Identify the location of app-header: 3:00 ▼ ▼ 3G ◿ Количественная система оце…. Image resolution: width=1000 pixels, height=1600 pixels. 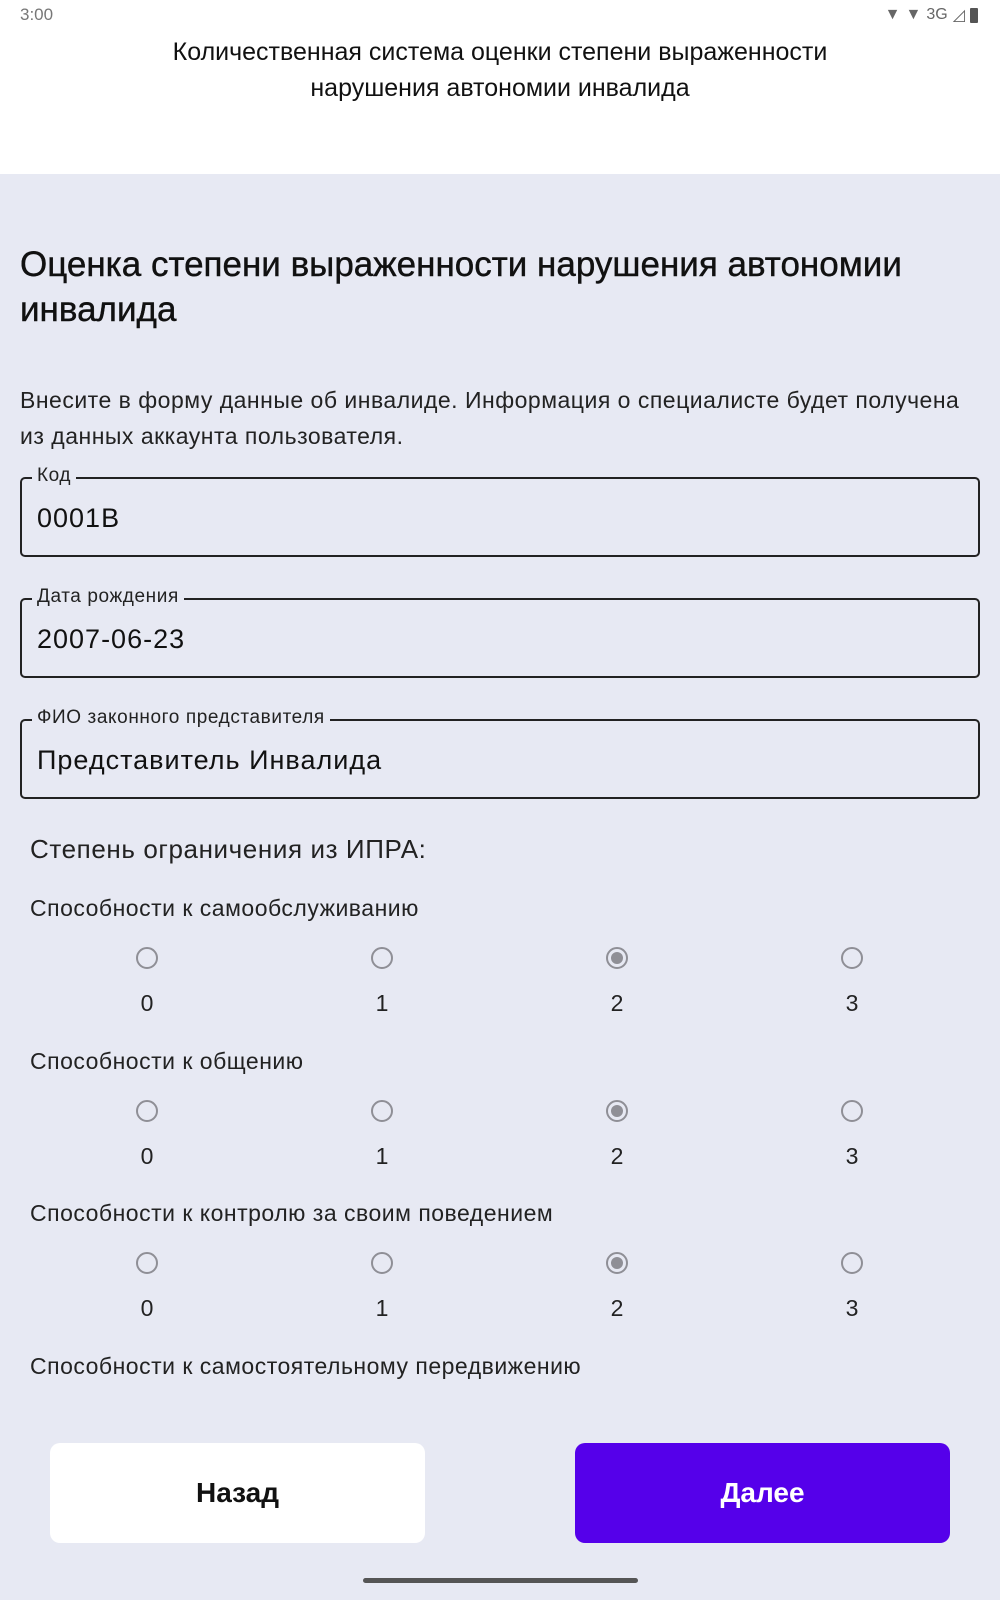
(500, 87).